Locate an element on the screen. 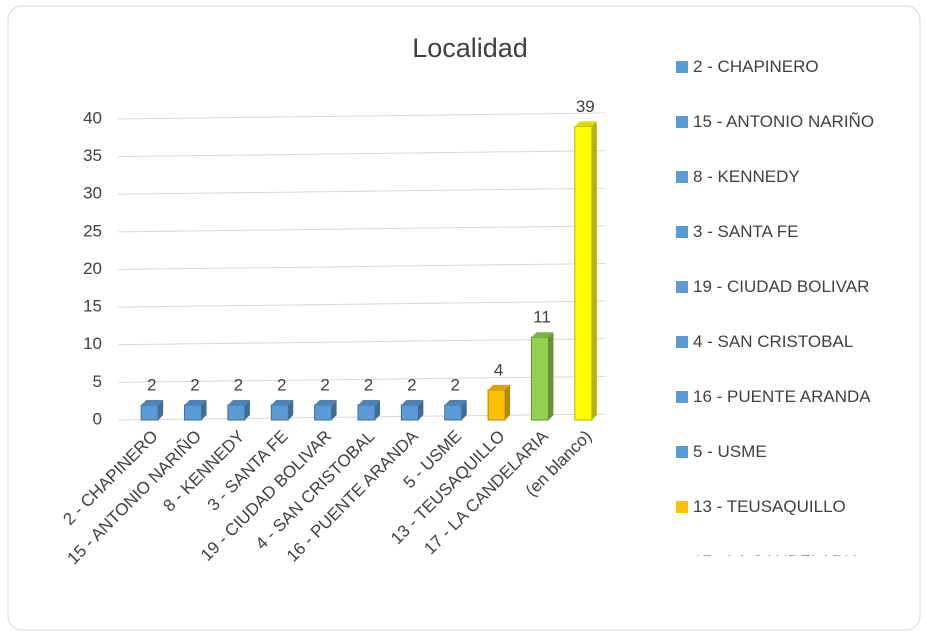 Image resolution: width=927 pixels, height=636 pixels. legend-item: 16 - PUENTE ARANDA is located at coordinates (796, 413).